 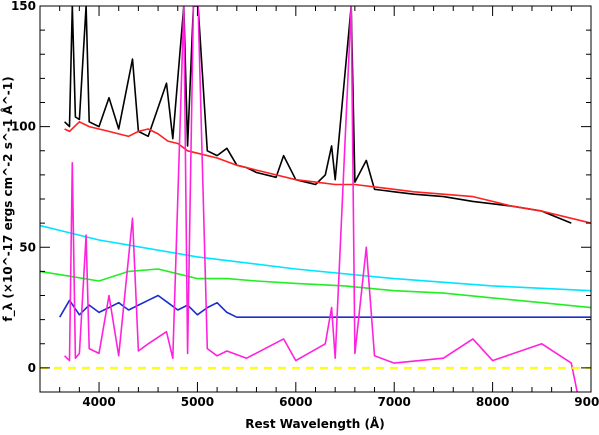 I want to click on x-tick-label: 4000, so click(x=98, y=402).